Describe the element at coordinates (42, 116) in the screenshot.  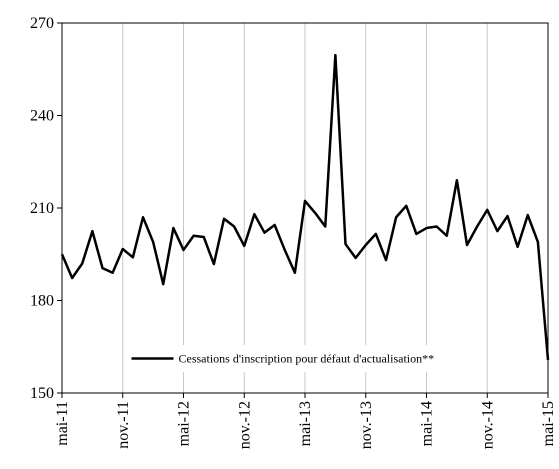
I see `y-tick-label: 240` at that location.